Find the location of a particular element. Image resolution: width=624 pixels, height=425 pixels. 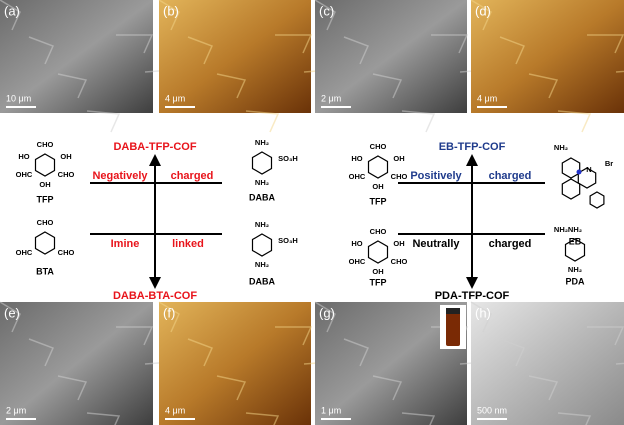

panel-label: (a) is located at coordinates (12, 10).